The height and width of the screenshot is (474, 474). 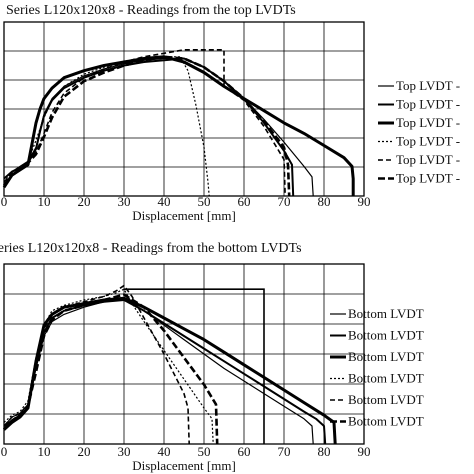 What do you see at coordinates (184, 465) in the screenshot?
I see `chart-bottom-x-axis-label: Displacement [mm]` at bounding box center [184, 465].